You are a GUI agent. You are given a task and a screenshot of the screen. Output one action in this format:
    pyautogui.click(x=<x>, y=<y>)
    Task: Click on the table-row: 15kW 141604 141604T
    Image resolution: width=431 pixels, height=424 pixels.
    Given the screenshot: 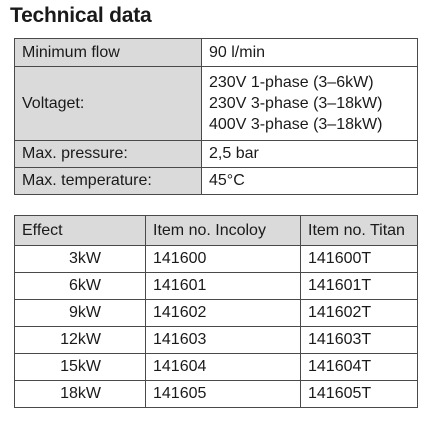 What is the action you would take?
    pyautogui.click(x=216, y=367)
    